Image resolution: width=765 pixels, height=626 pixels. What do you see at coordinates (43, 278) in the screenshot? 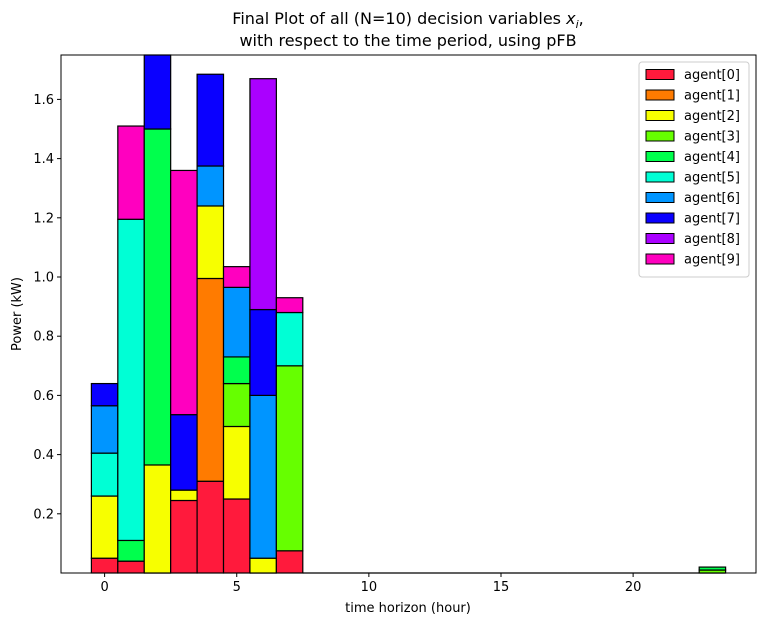
I see `y-tick-label: 1.0` at bounding box center [43, 278].